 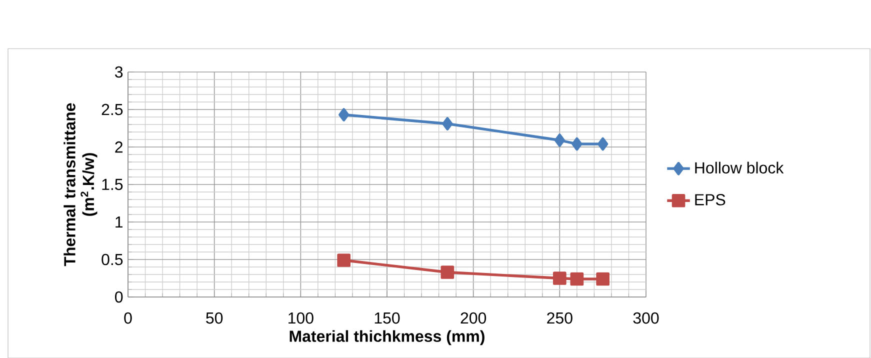 I want to click on x-tick-label: 150, so click(x=387, y=318).